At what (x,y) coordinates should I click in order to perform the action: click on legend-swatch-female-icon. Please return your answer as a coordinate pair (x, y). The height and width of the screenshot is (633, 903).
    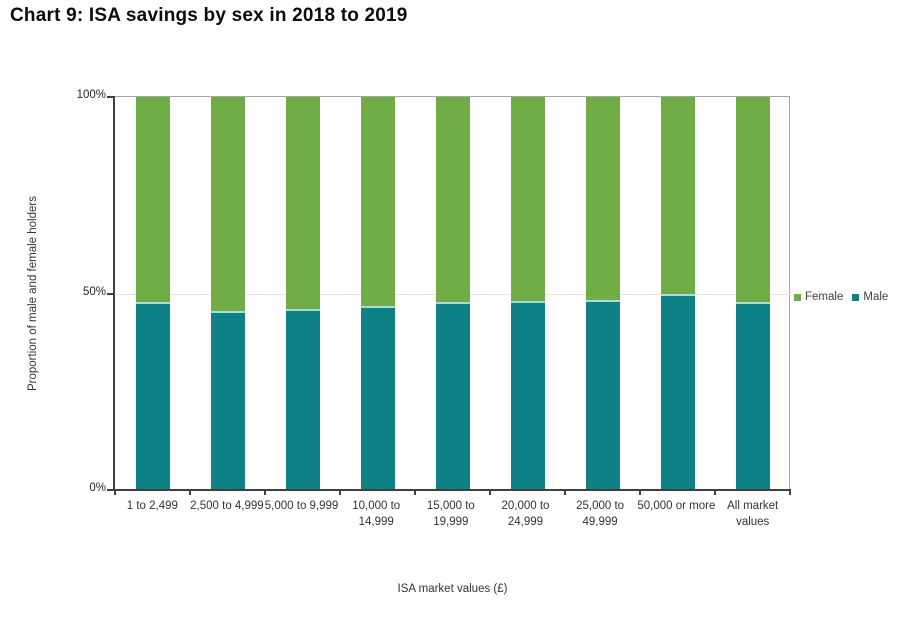
    Looking at the image, I should click on (797, 297).